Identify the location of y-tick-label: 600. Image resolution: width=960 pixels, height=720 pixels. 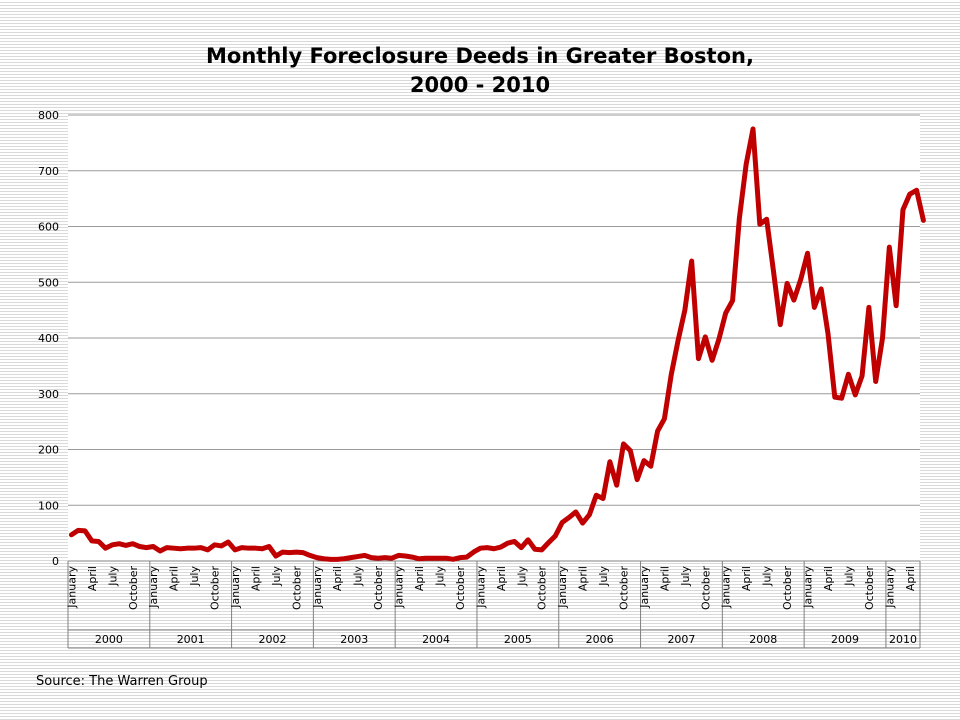
(48, 227).